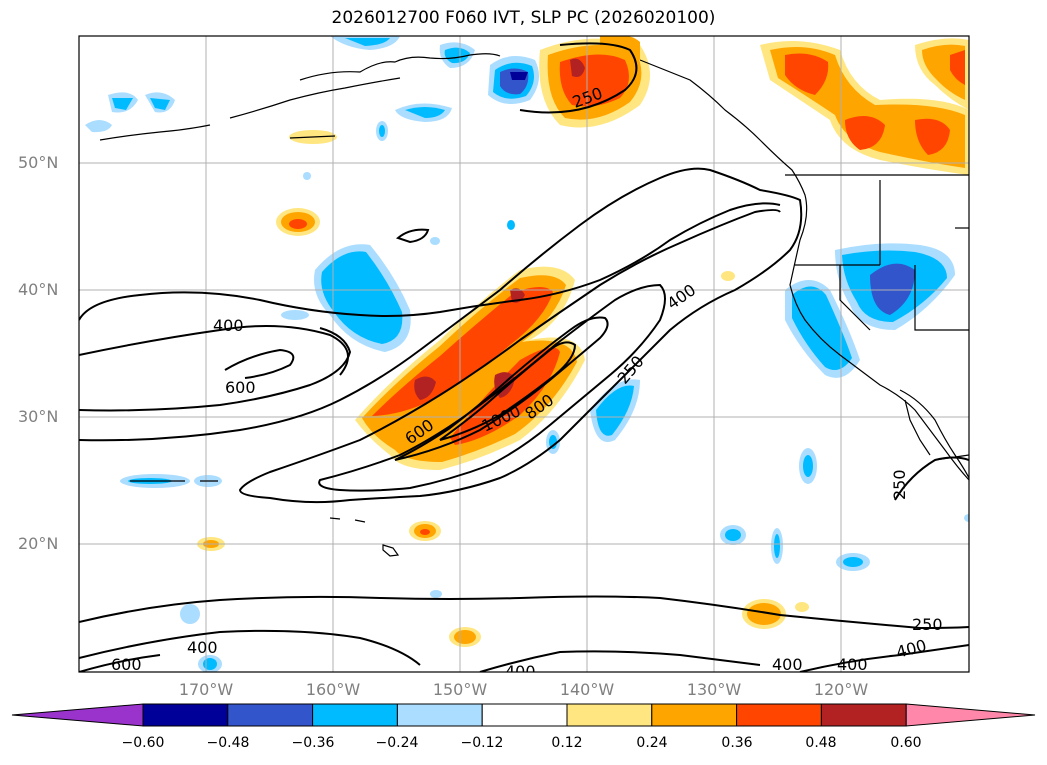 The image size is (1047, 765). Describe the element at coordinates (906, 743) in the screenshot. I see `colorbar-tick: 0.60` at that location.